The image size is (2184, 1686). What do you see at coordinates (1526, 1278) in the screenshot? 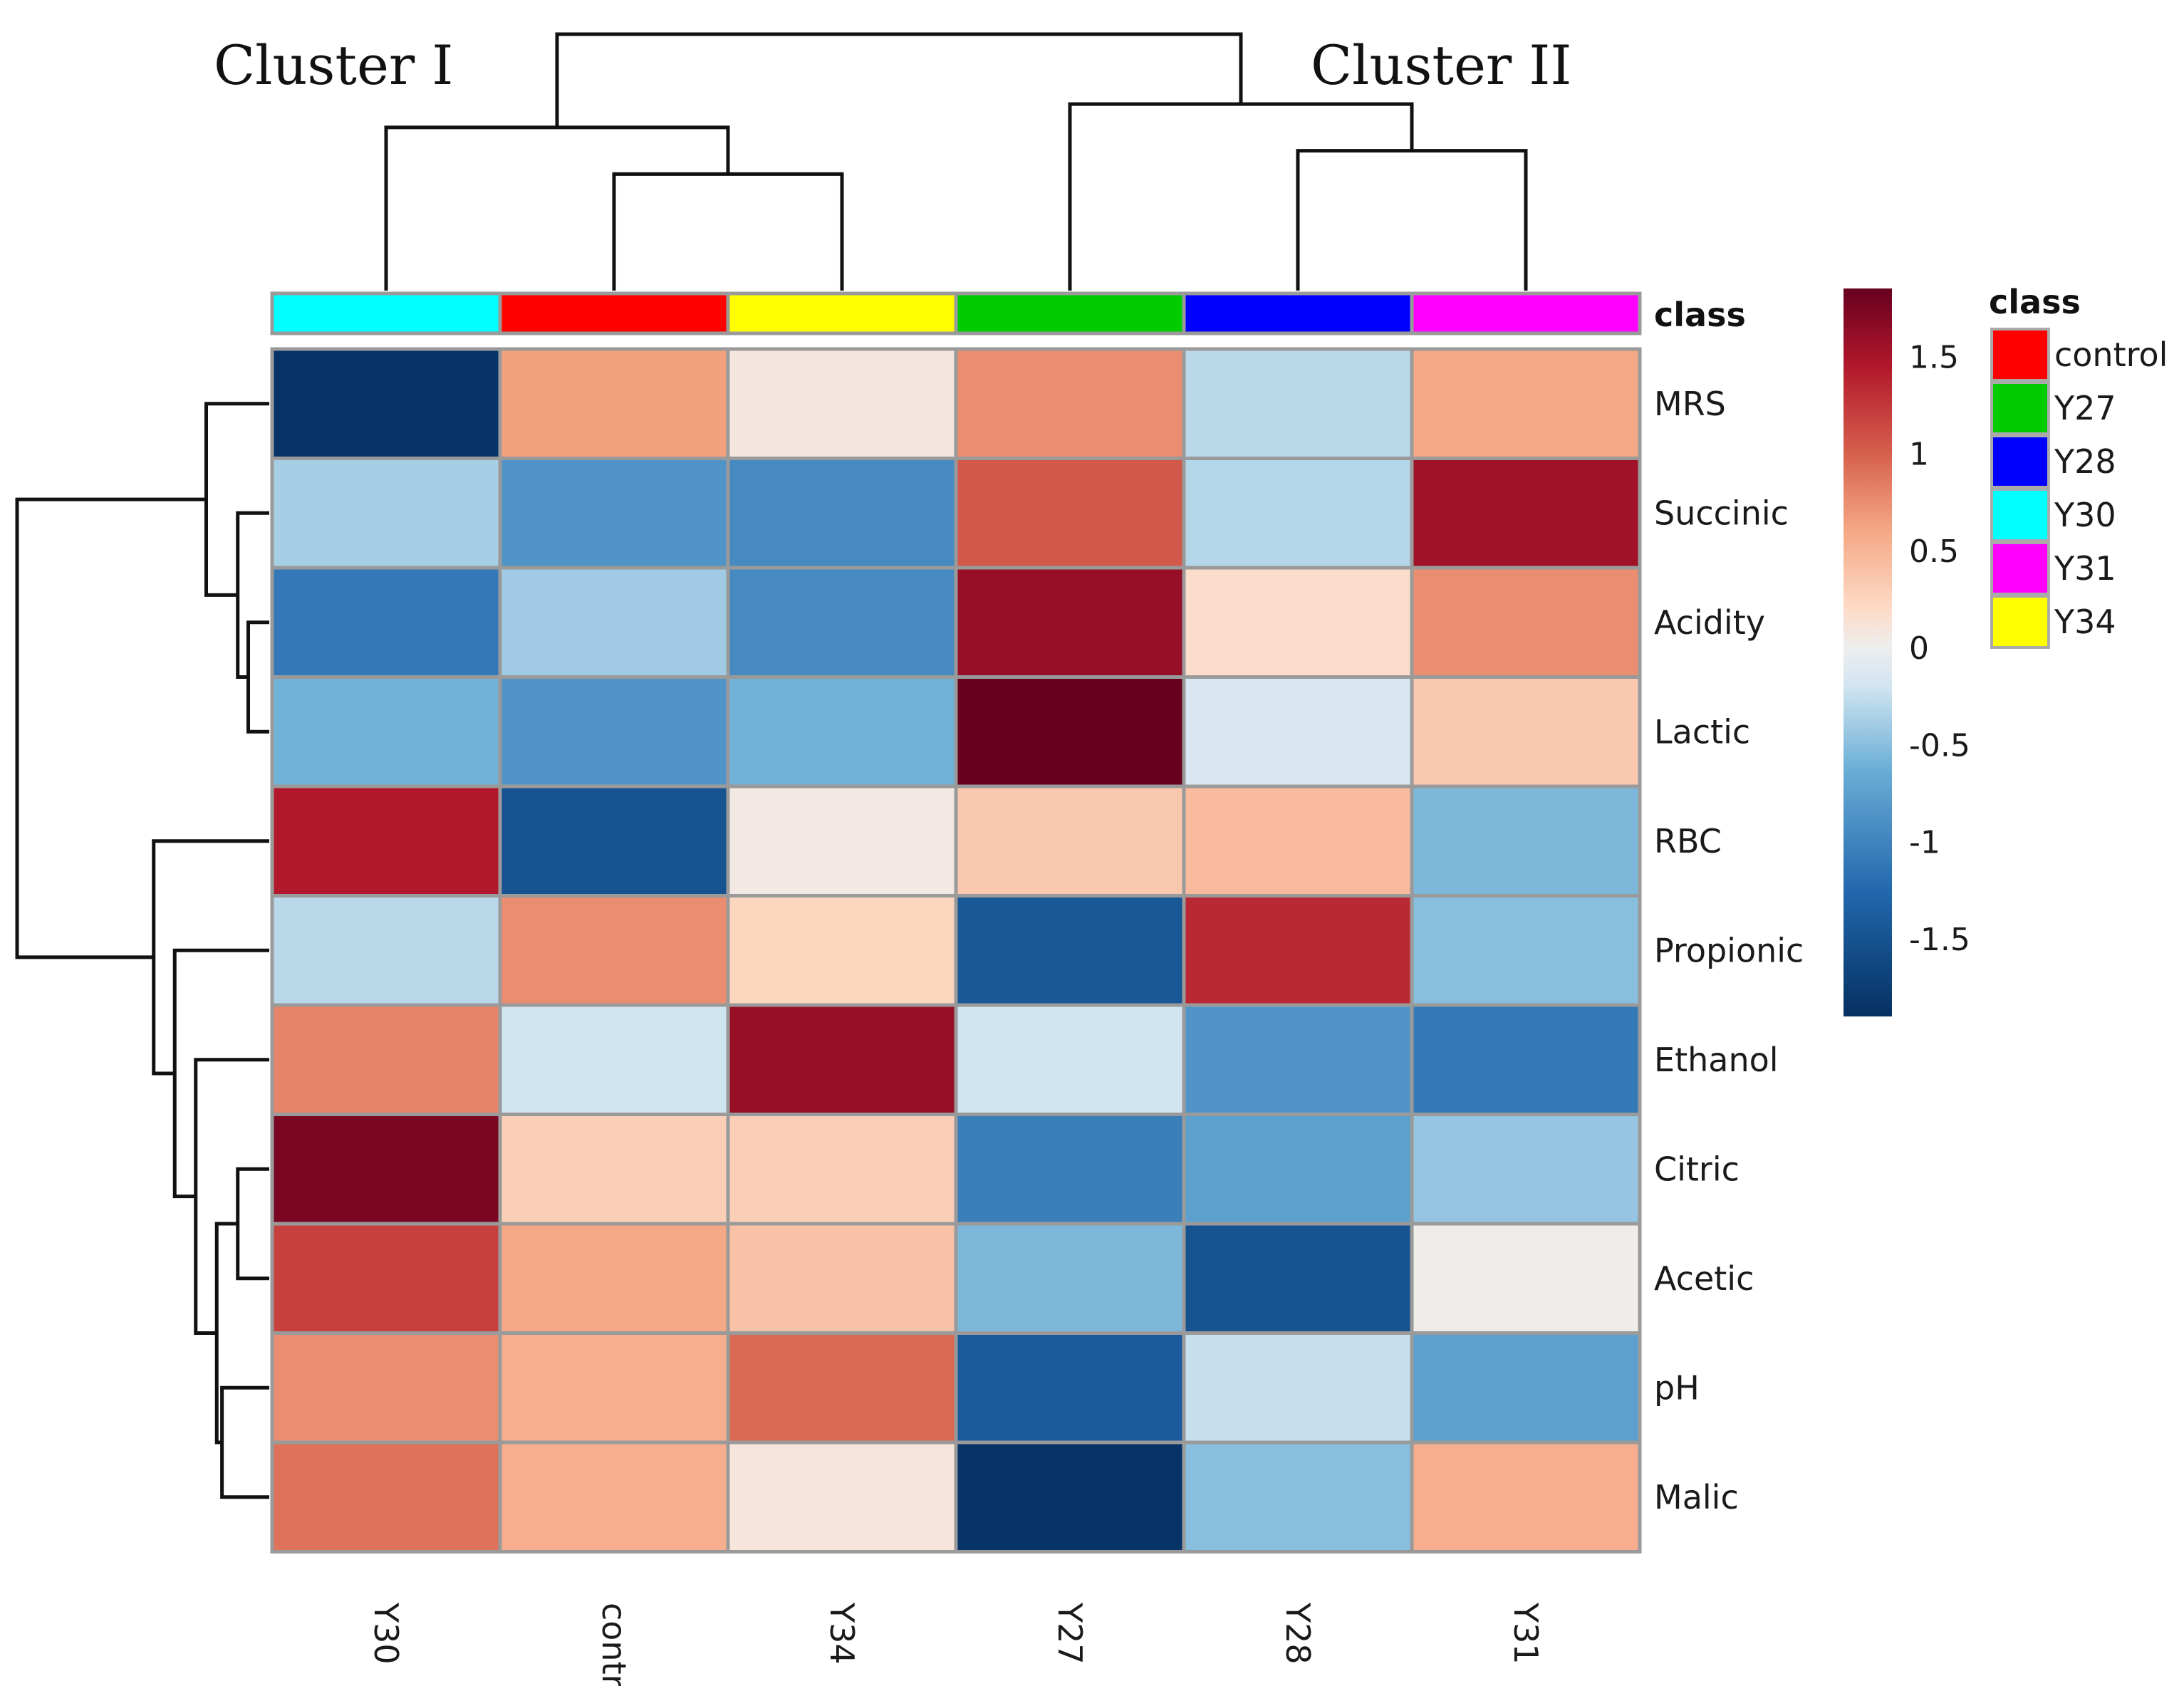
I see `heatmap-cell-acetic-y31` at bounding box center [1526, 1278].